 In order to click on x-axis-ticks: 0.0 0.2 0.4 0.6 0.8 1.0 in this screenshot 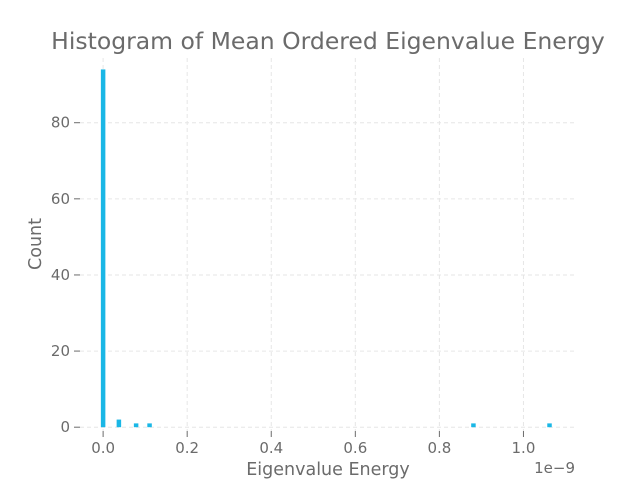, I will do `click(313, 444)`.